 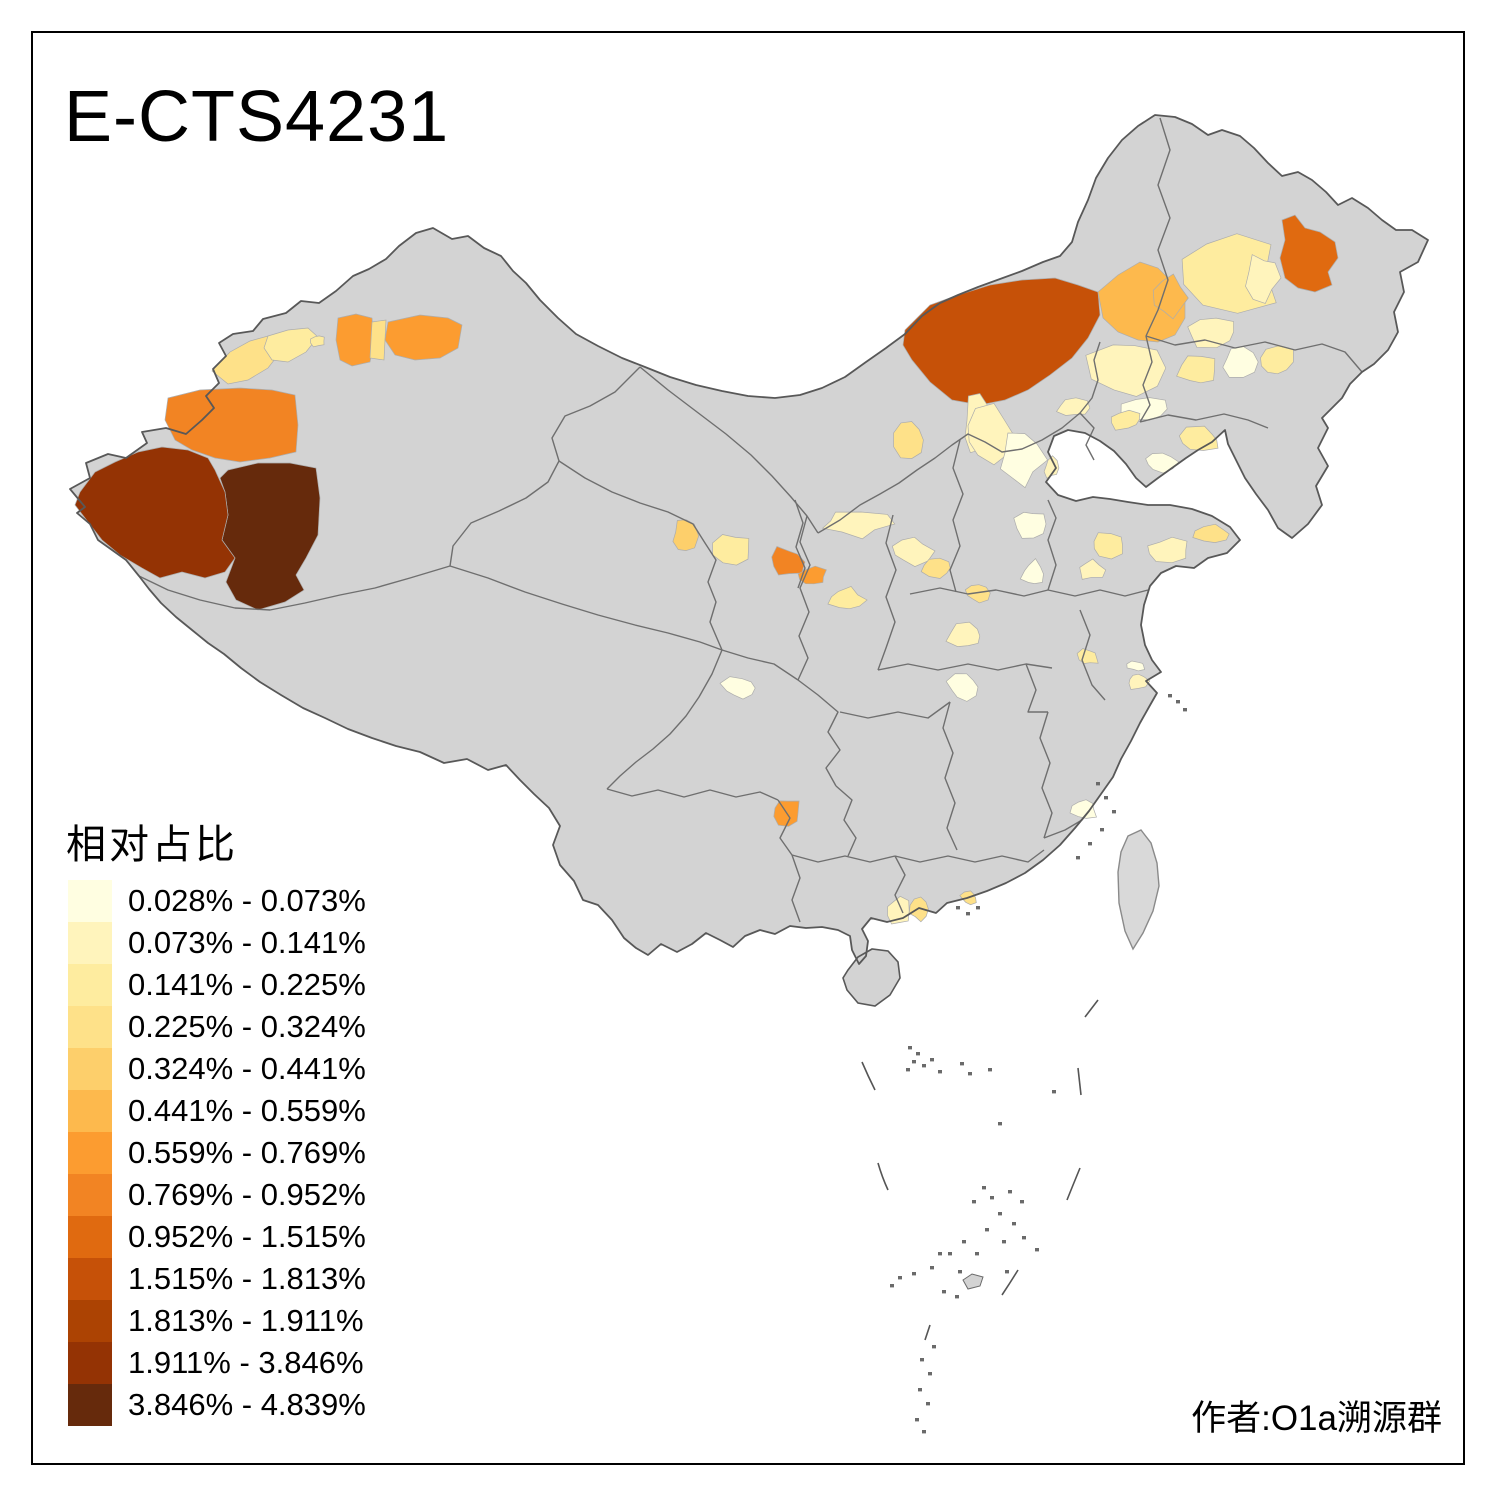 What do you see at coordinates (257, 117) in the screenshot?
I see `page-title: E-CTS4231` at bounding box center [257, 117].